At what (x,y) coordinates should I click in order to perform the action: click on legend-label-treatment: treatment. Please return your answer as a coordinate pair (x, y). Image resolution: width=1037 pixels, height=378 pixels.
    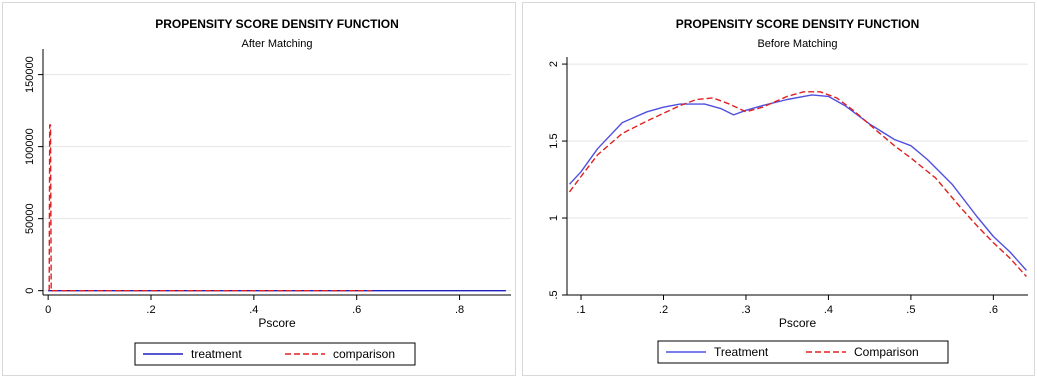
    Looking at the image, I should click on (216, 354).